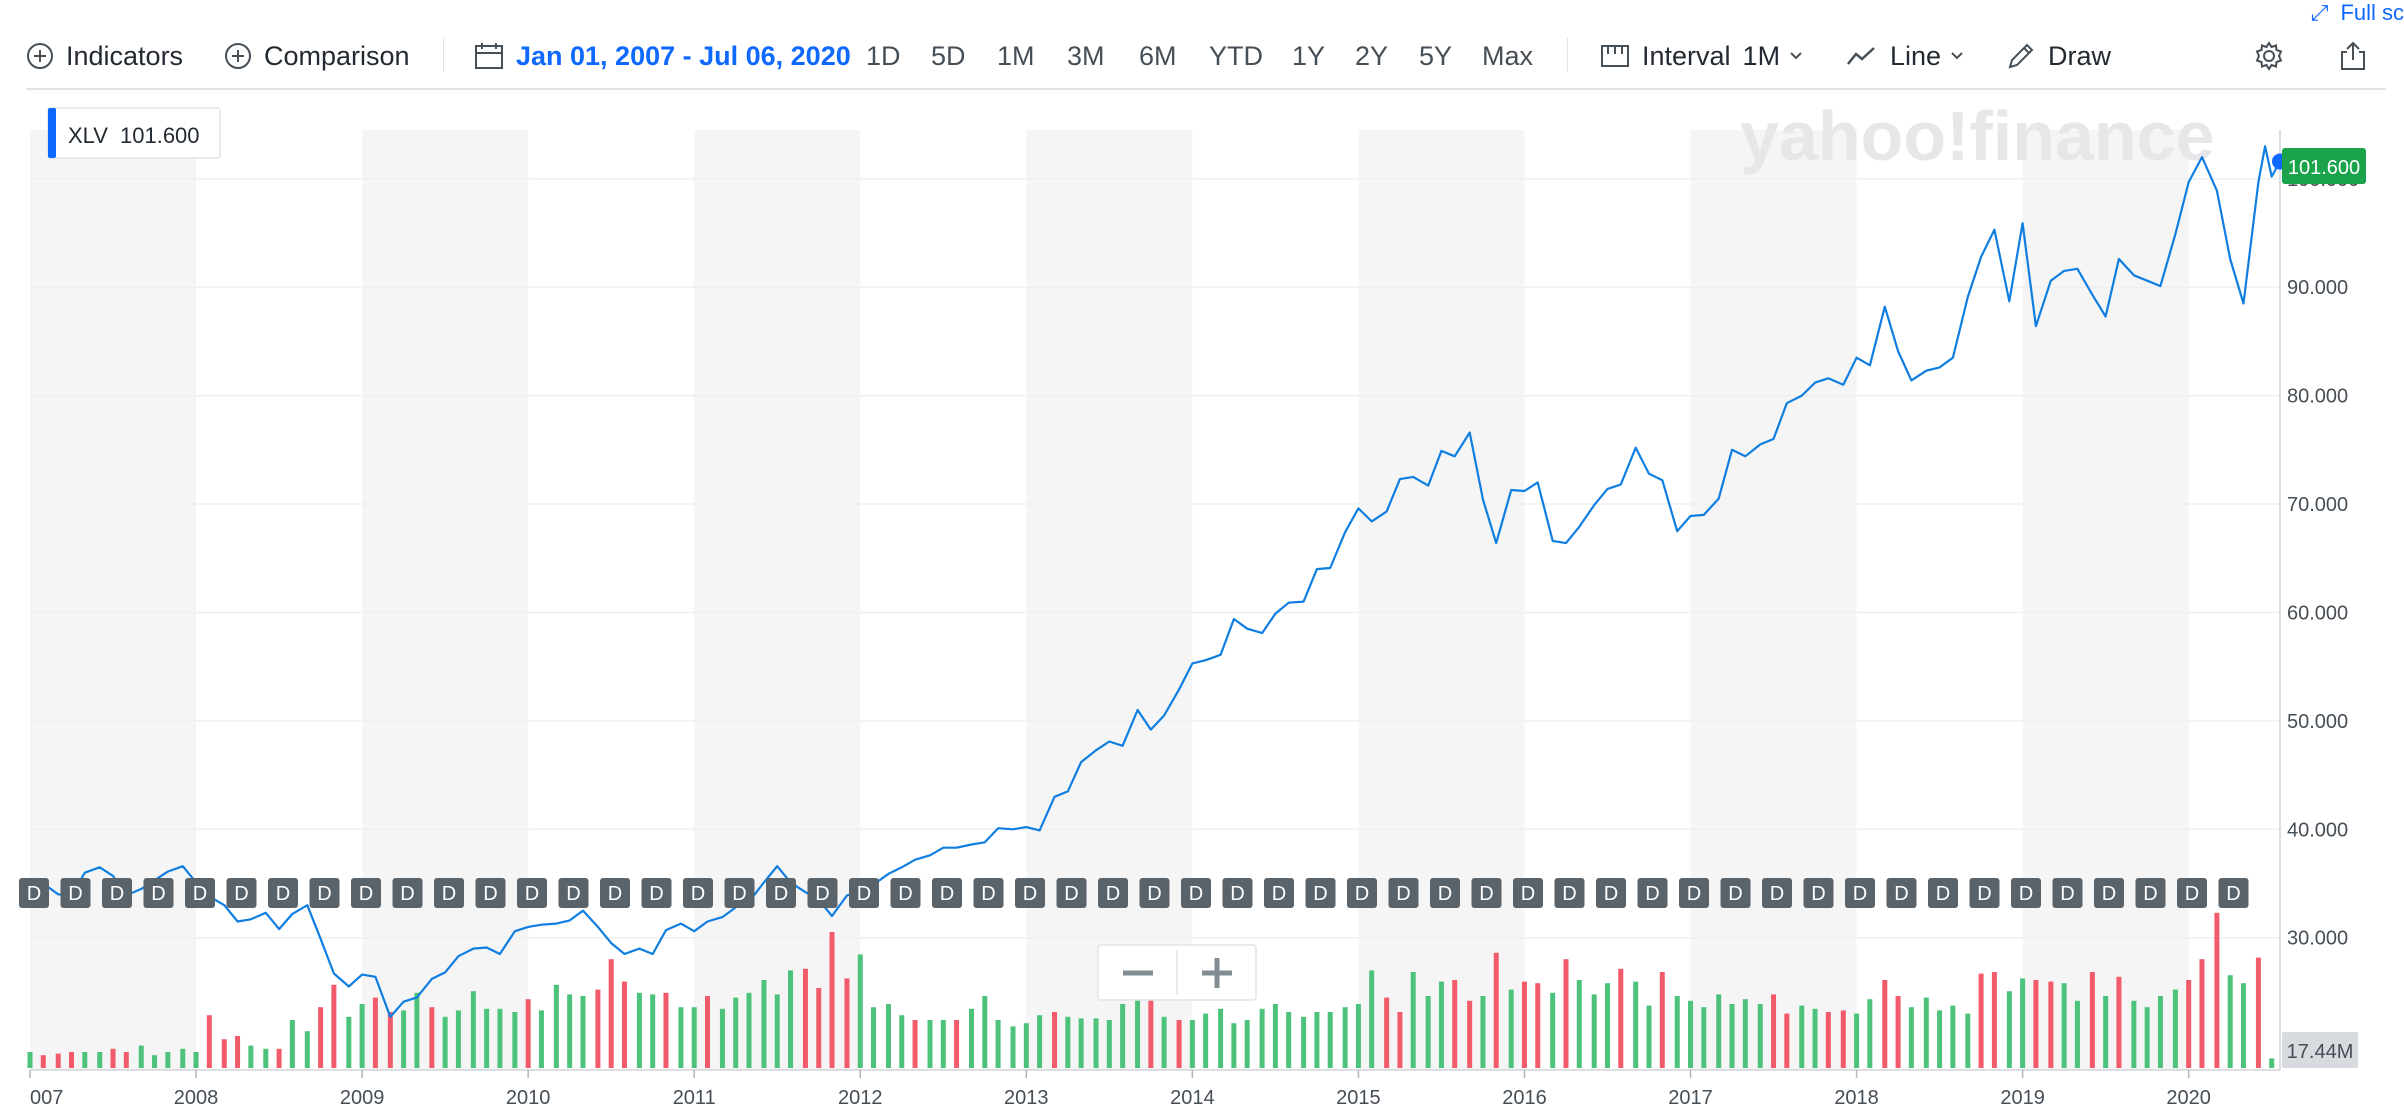 Image resolution: width=2404 pixels, height=1110 pixels. What do you see at coordinates (883, 55) in the screenshot?
I see `range-1d: 1D` at bounding box center [883, 55].